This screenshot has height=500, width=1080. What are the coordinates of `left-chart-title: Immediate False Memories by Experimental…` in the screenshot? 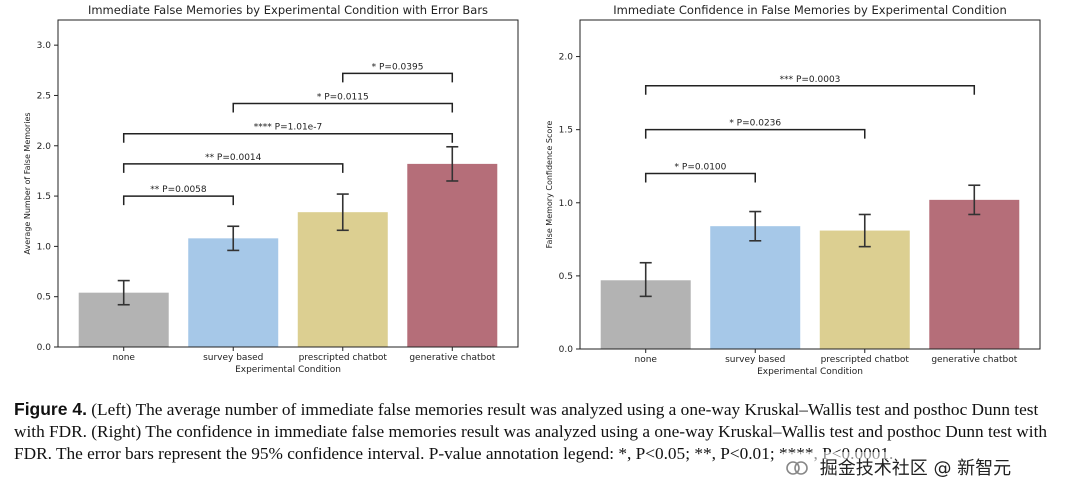 It's located at (288, 10).